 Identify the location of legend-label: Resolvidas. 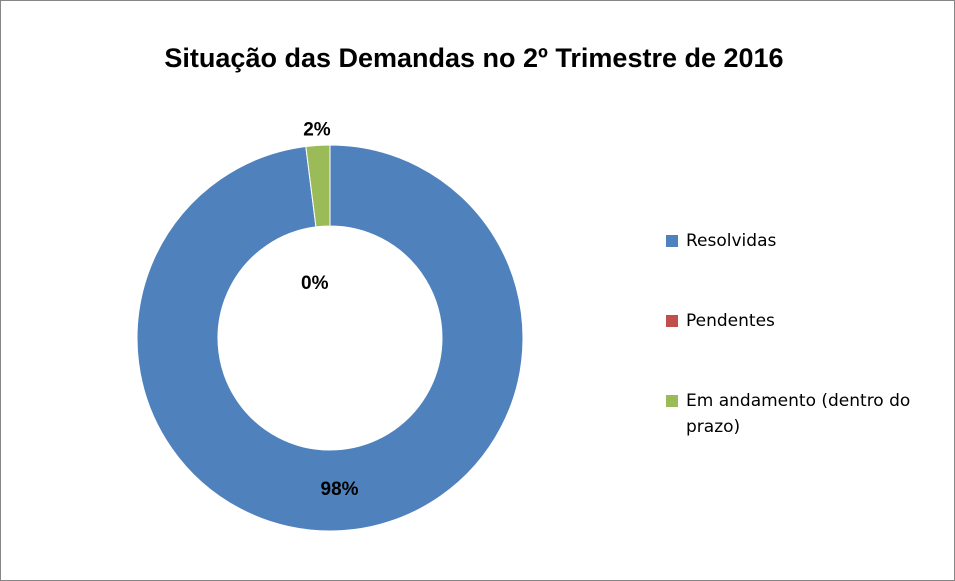
(731, 241).